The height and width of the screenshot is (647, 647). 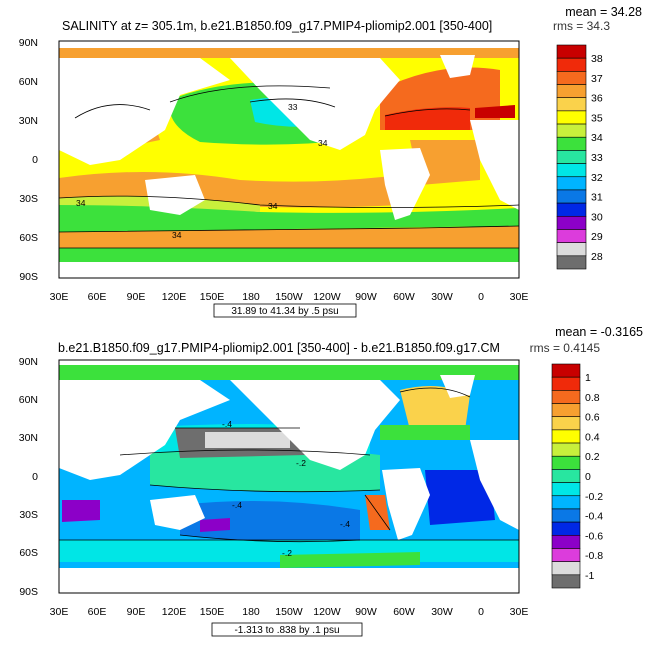 I want to click on lat-tick-label: 60S, so click(x=28, y=238).